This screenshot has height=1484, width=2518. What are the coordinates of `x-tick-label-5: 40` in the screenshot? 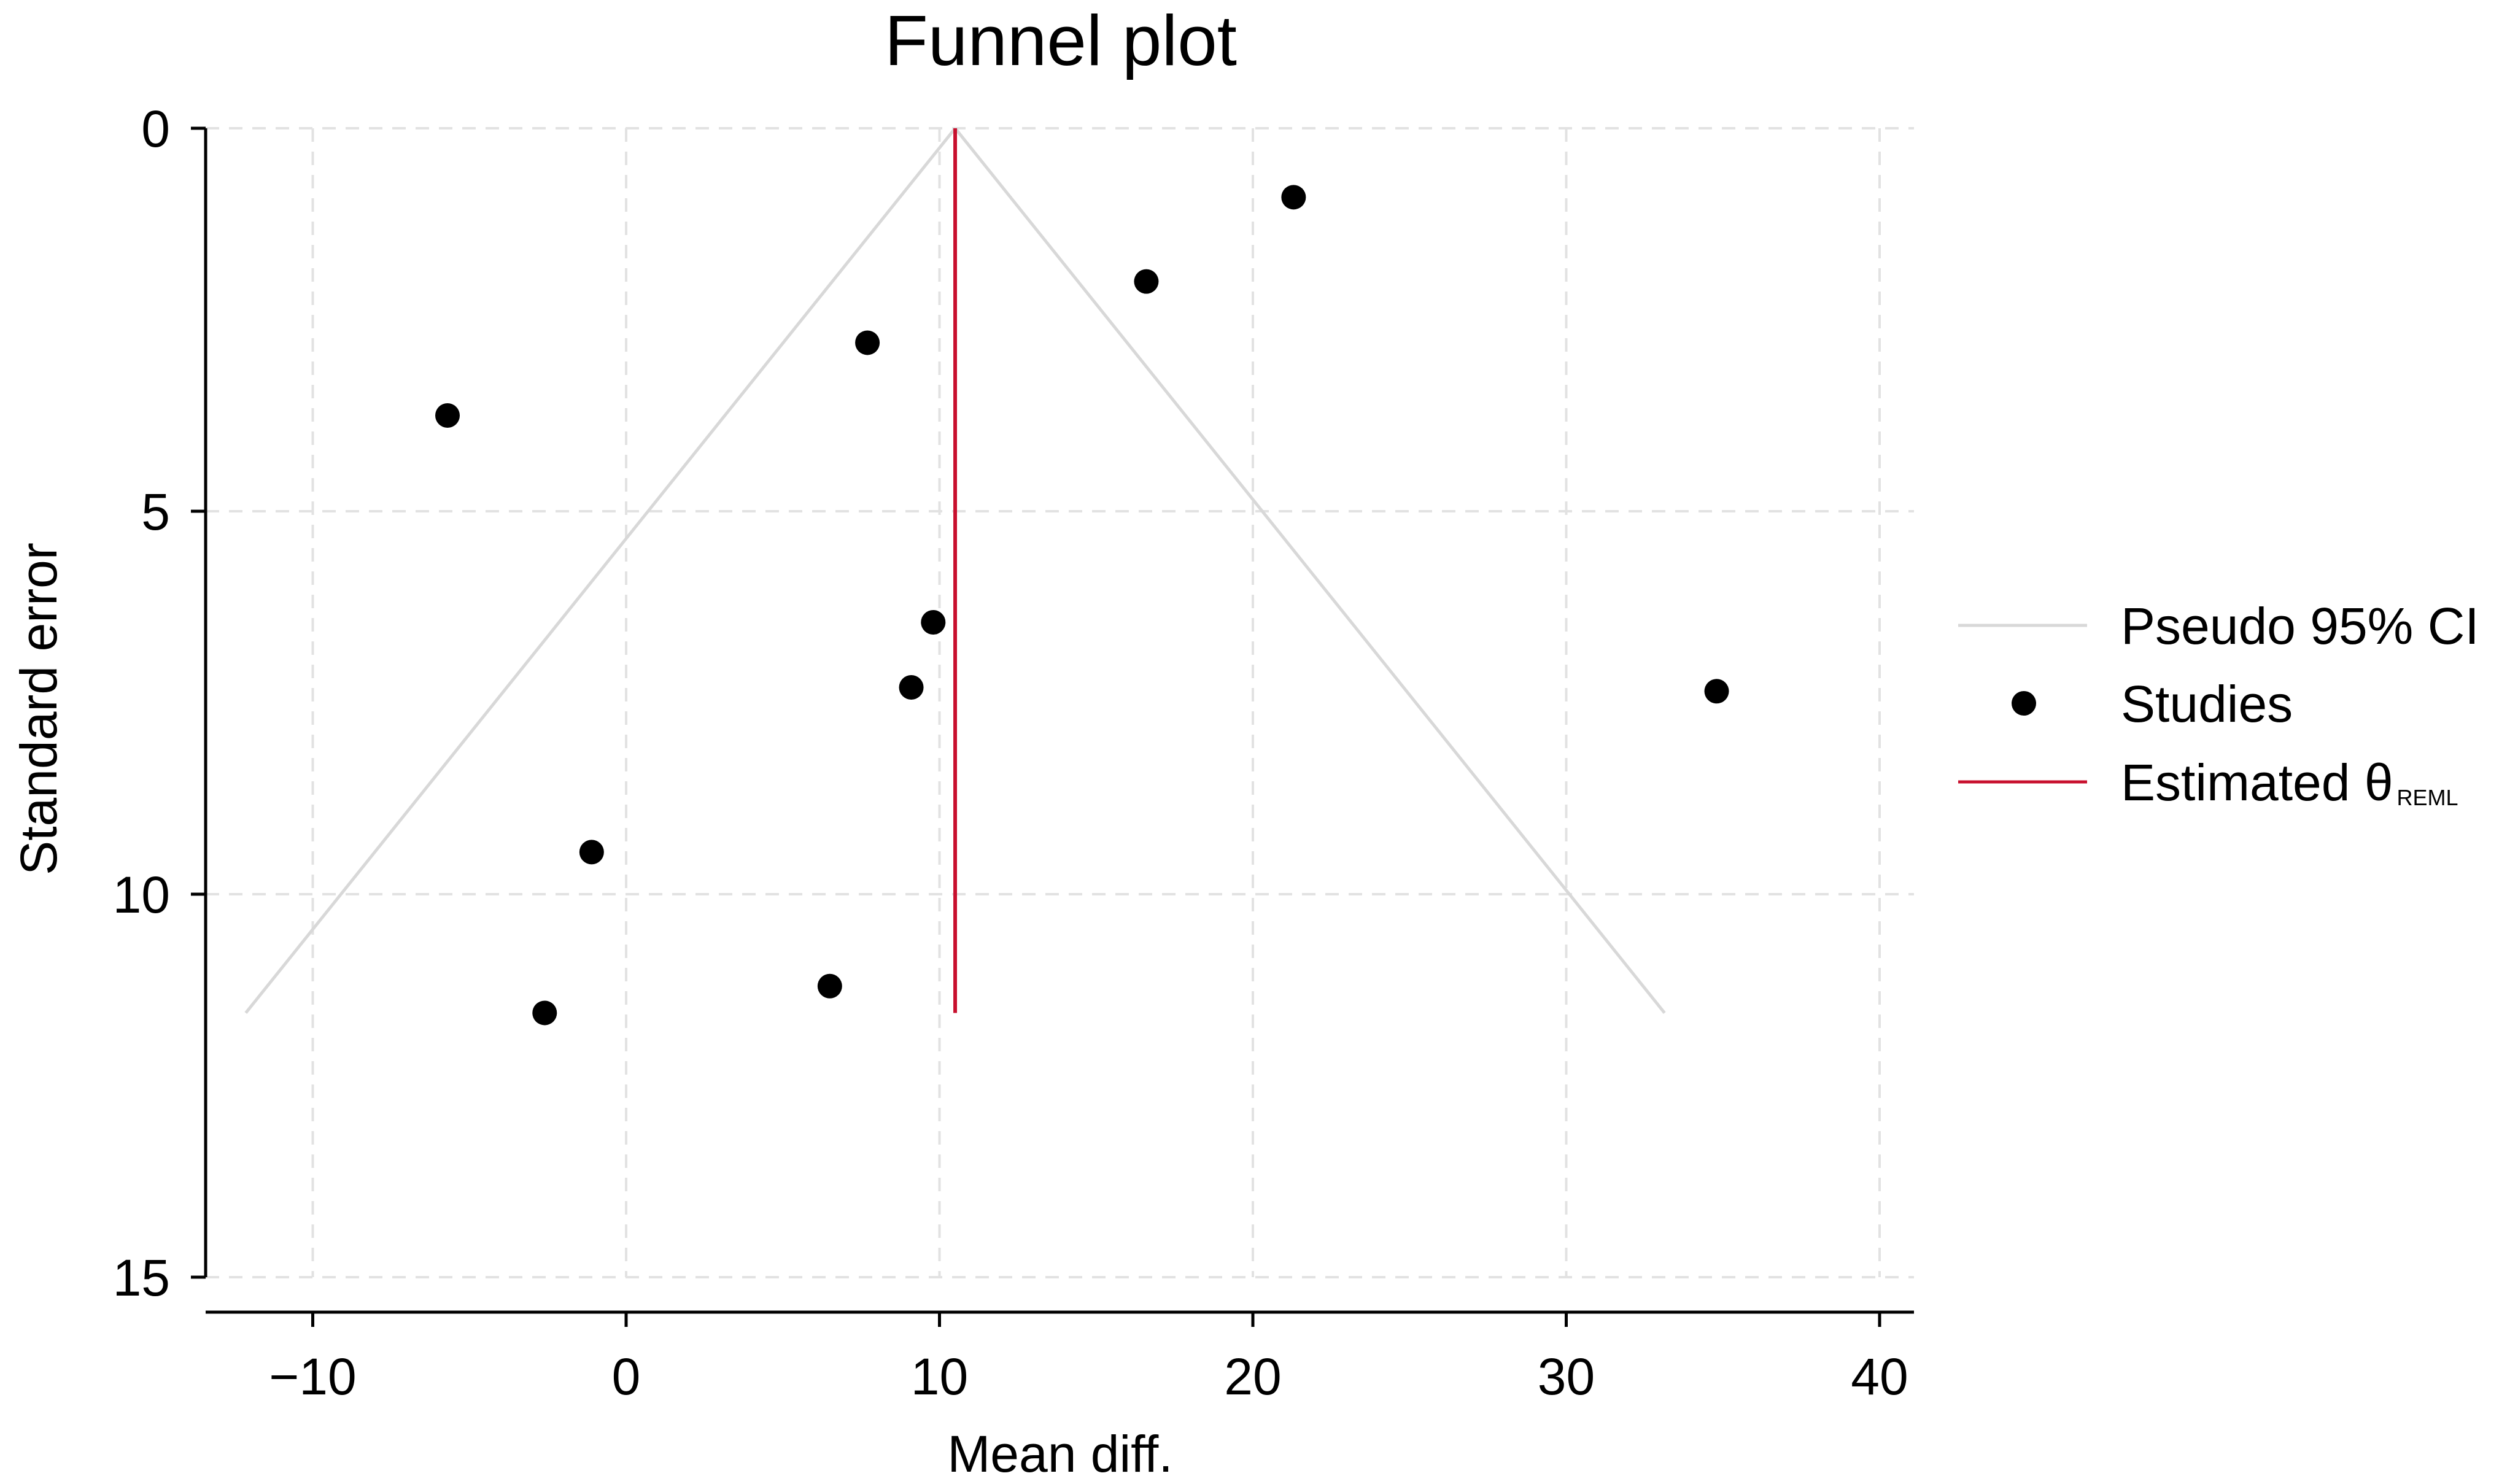 It's located at (1879, 1377).